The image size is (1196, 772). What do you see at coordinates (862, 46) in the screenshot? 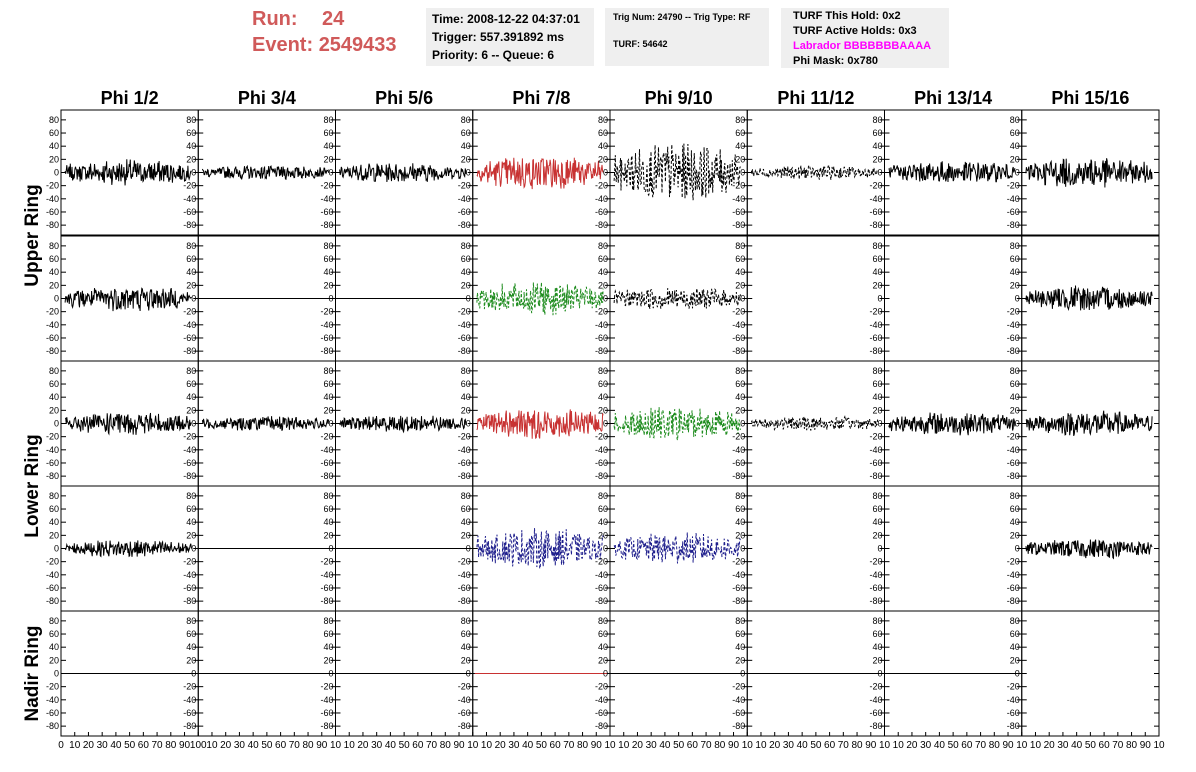
I see `labrador-line: Labrador BBBBBBBAAAA` at bounding box center [862, 46].